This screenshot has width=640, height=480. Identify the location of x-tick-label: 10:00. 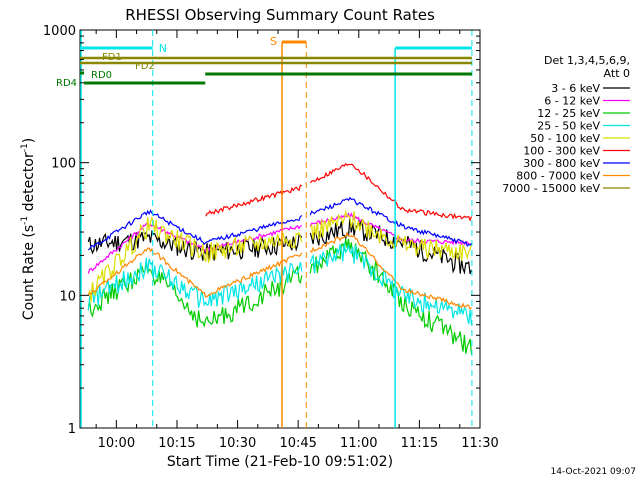
(116, 443).